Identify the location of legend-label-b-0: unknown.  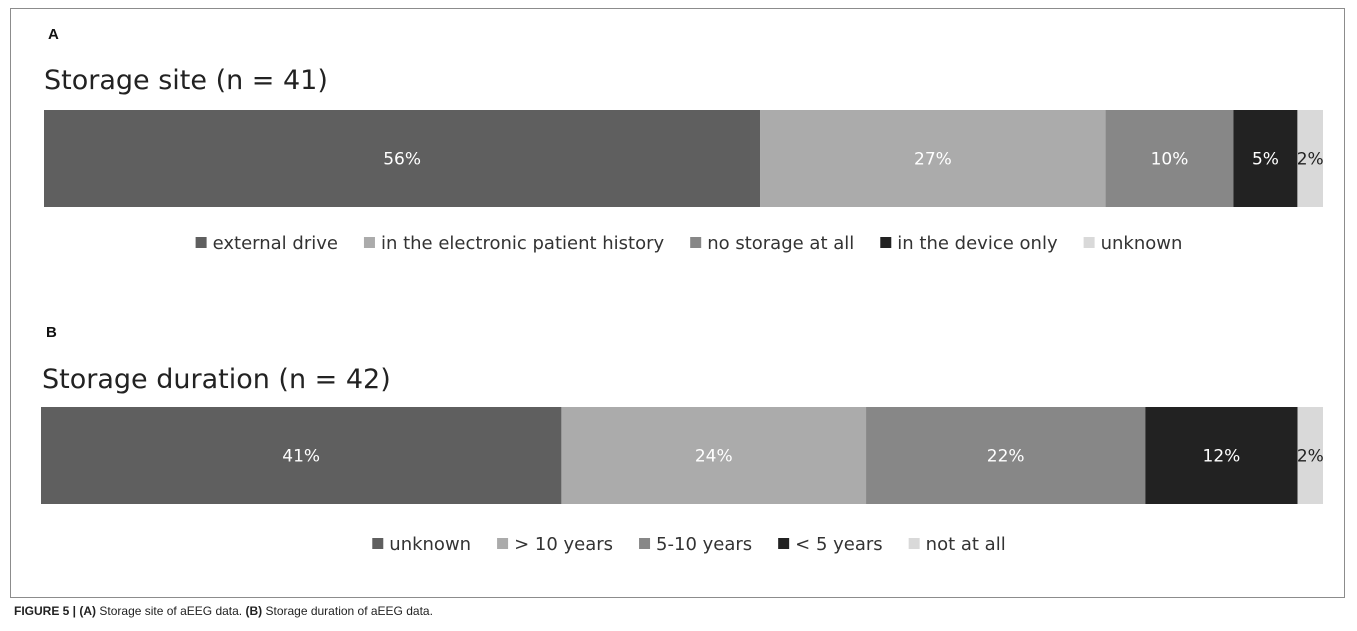
(430, 544).